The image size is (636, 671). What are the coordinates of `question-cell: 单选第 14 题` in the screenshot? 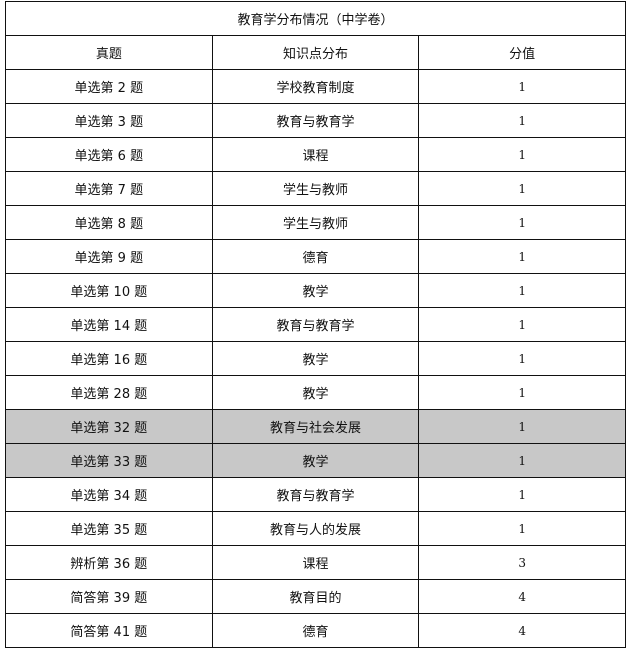 It's located at (109, 324).